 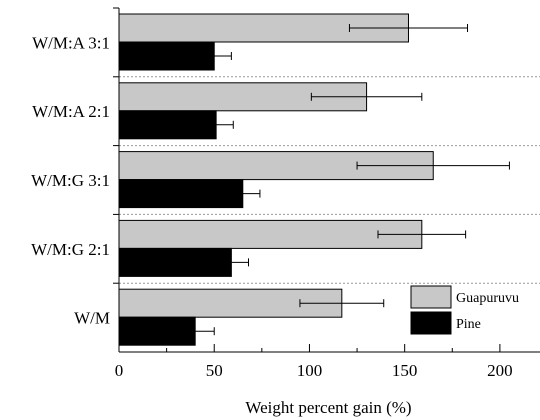 What do you see at coordinates (431, 297) in the screenshot?
I see `legend-swatch-guapuruvu` at bounding box center [431, 297].